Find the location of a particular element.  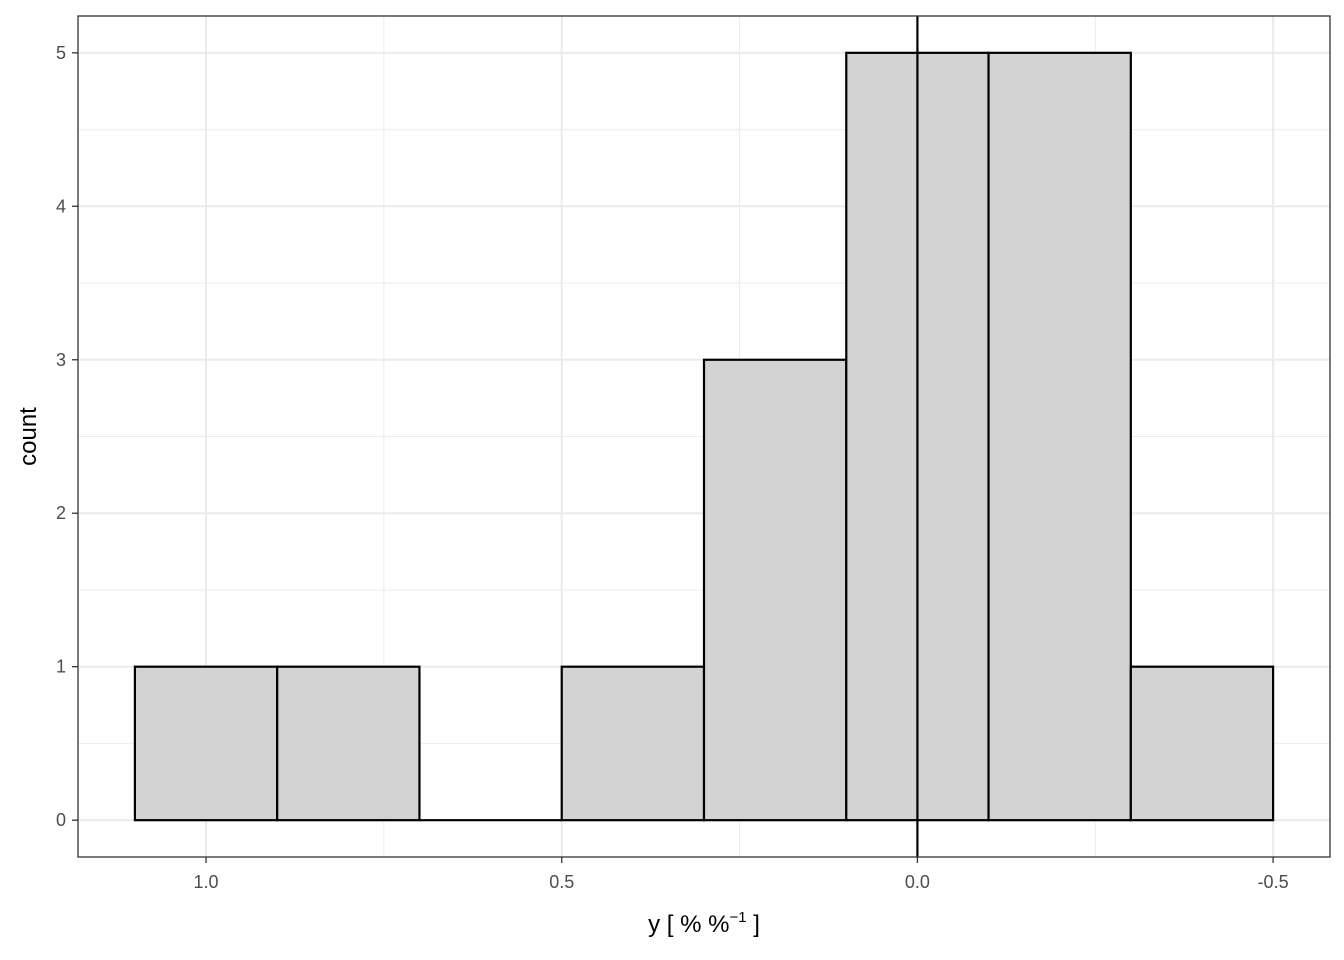

x-tick-label: 0.0 is located at coordinates (917, 882).